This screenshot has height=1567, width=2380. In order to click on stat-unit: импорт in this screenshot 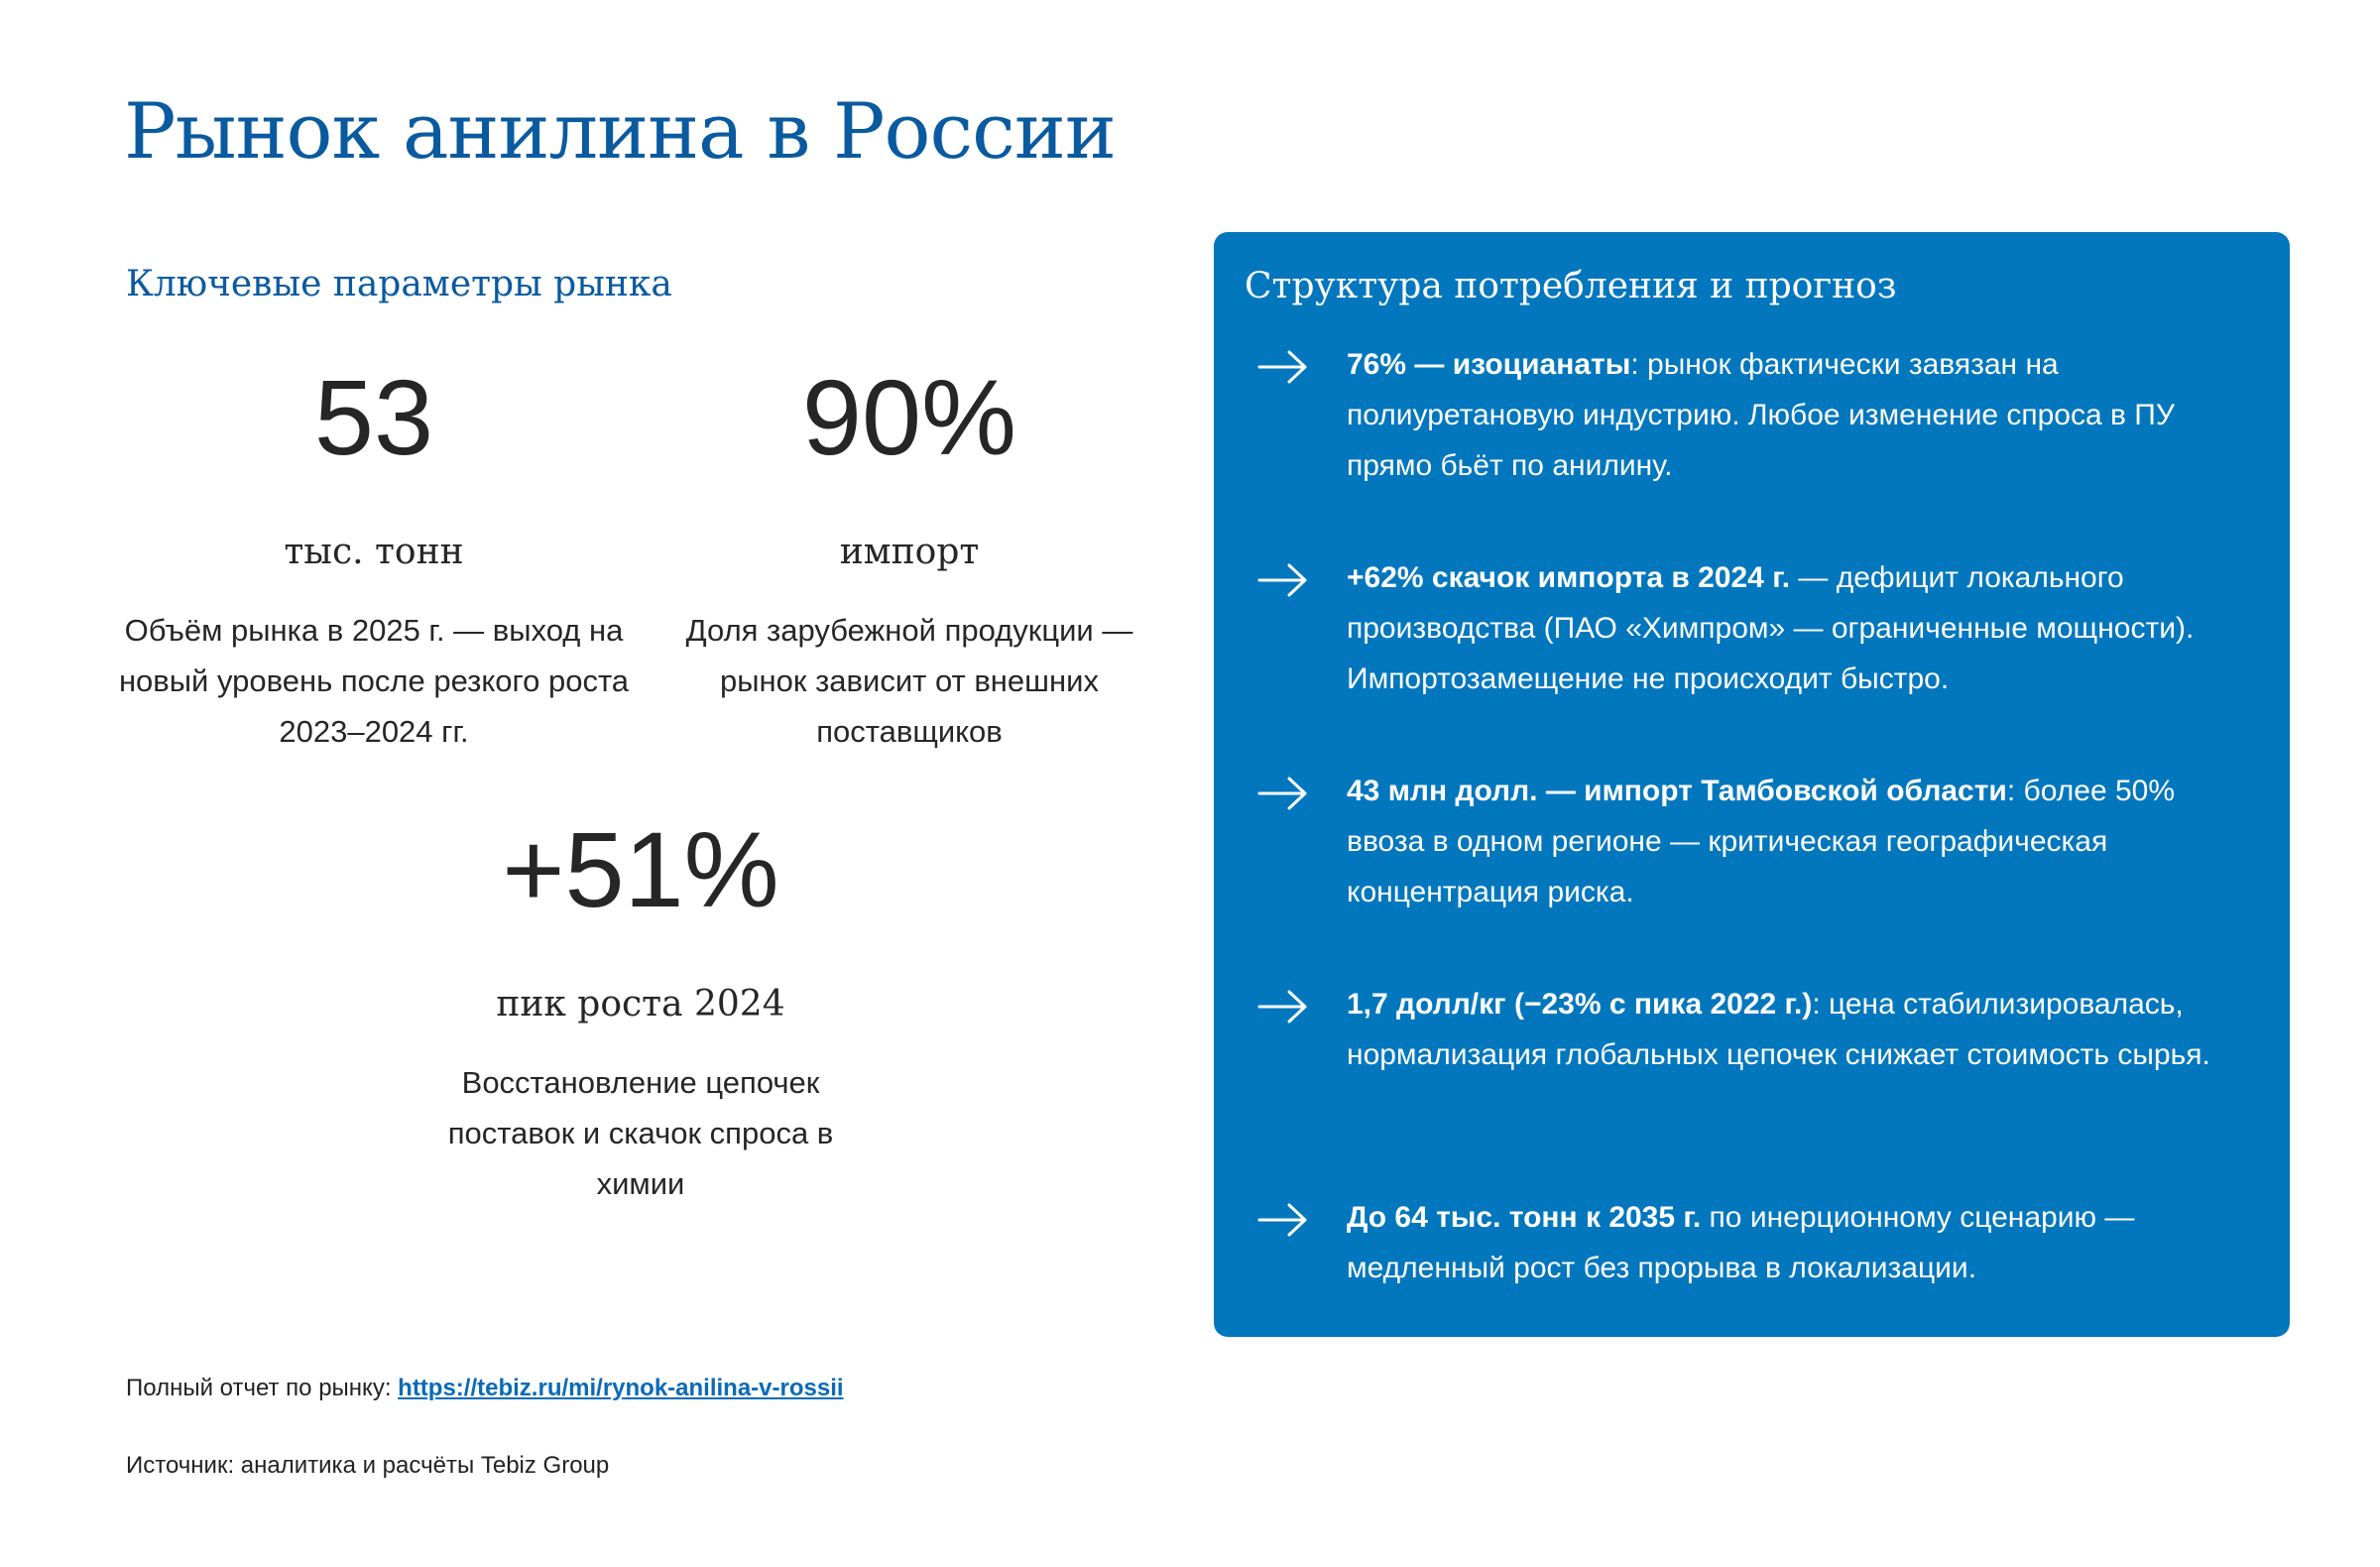, I will do `click(909, 552)`.